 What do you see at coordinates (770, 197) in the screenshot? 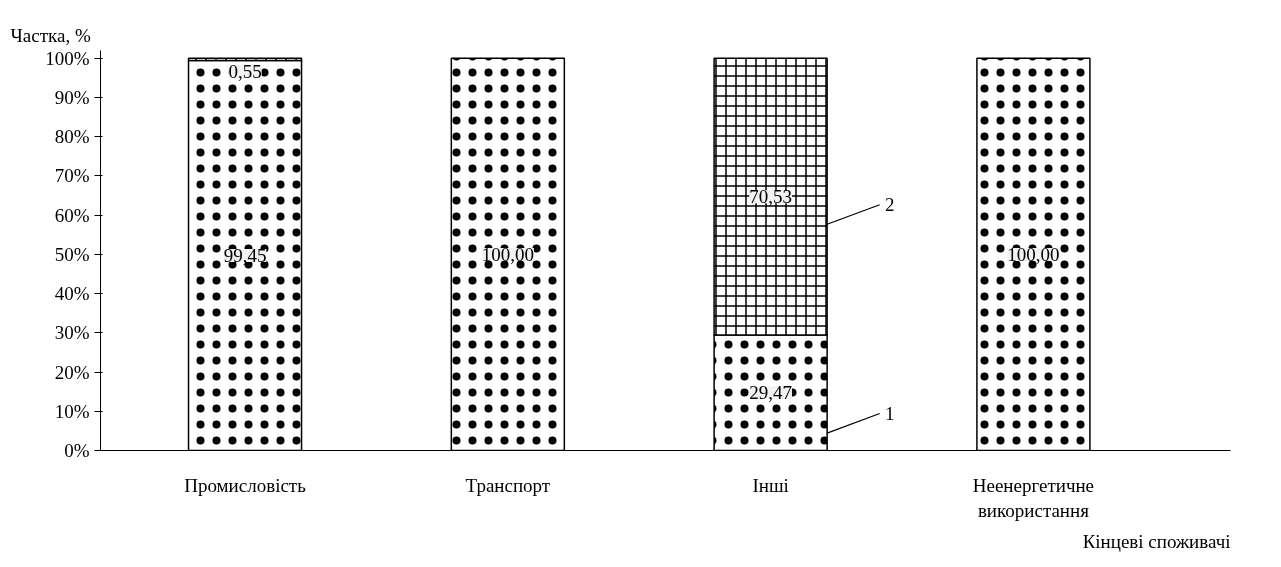
I see `data-label: 70,53` at bounding box center [770, 197].